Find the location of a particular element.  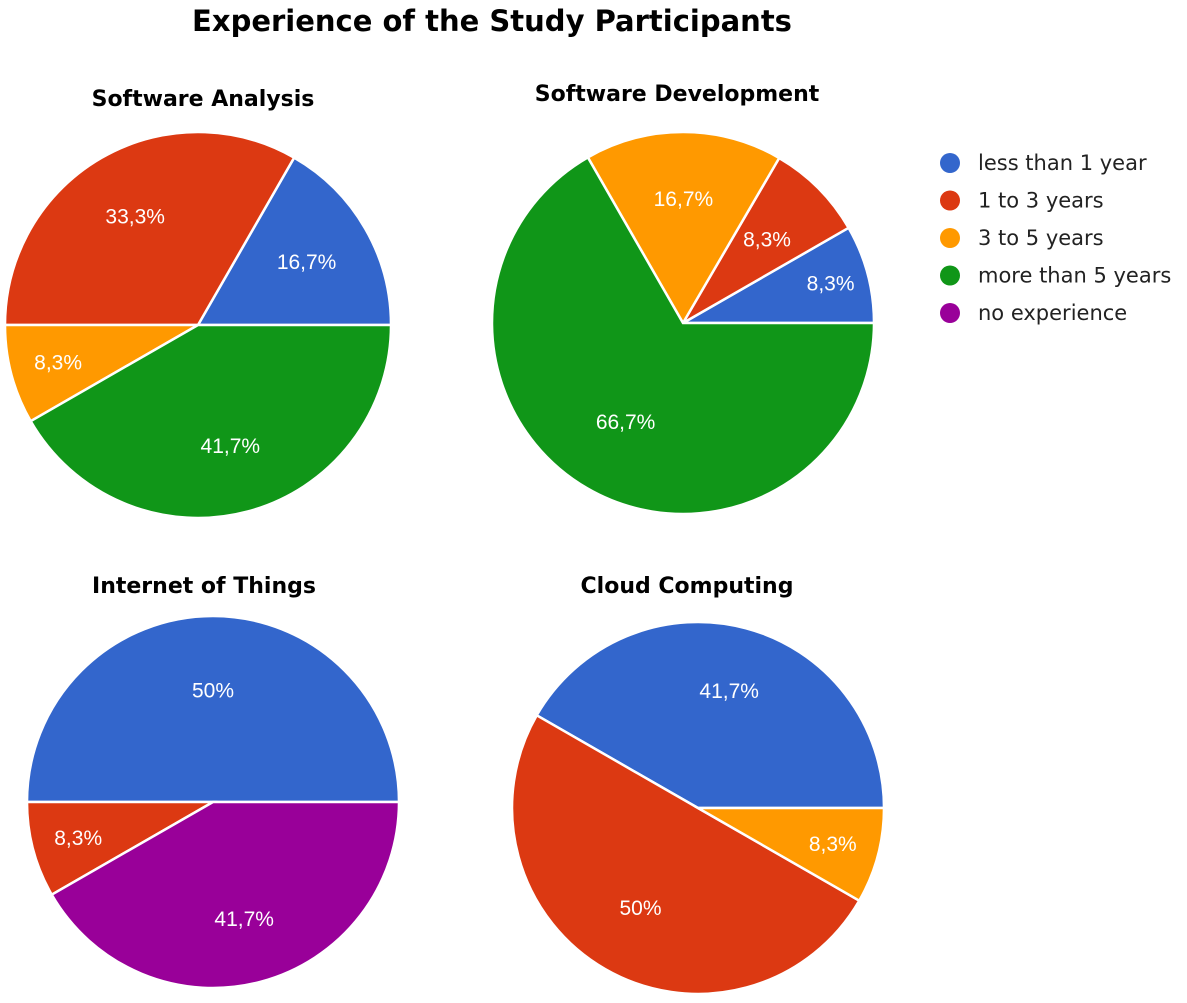

pie-title: Internet of Things is located at coordinates (204, 586).